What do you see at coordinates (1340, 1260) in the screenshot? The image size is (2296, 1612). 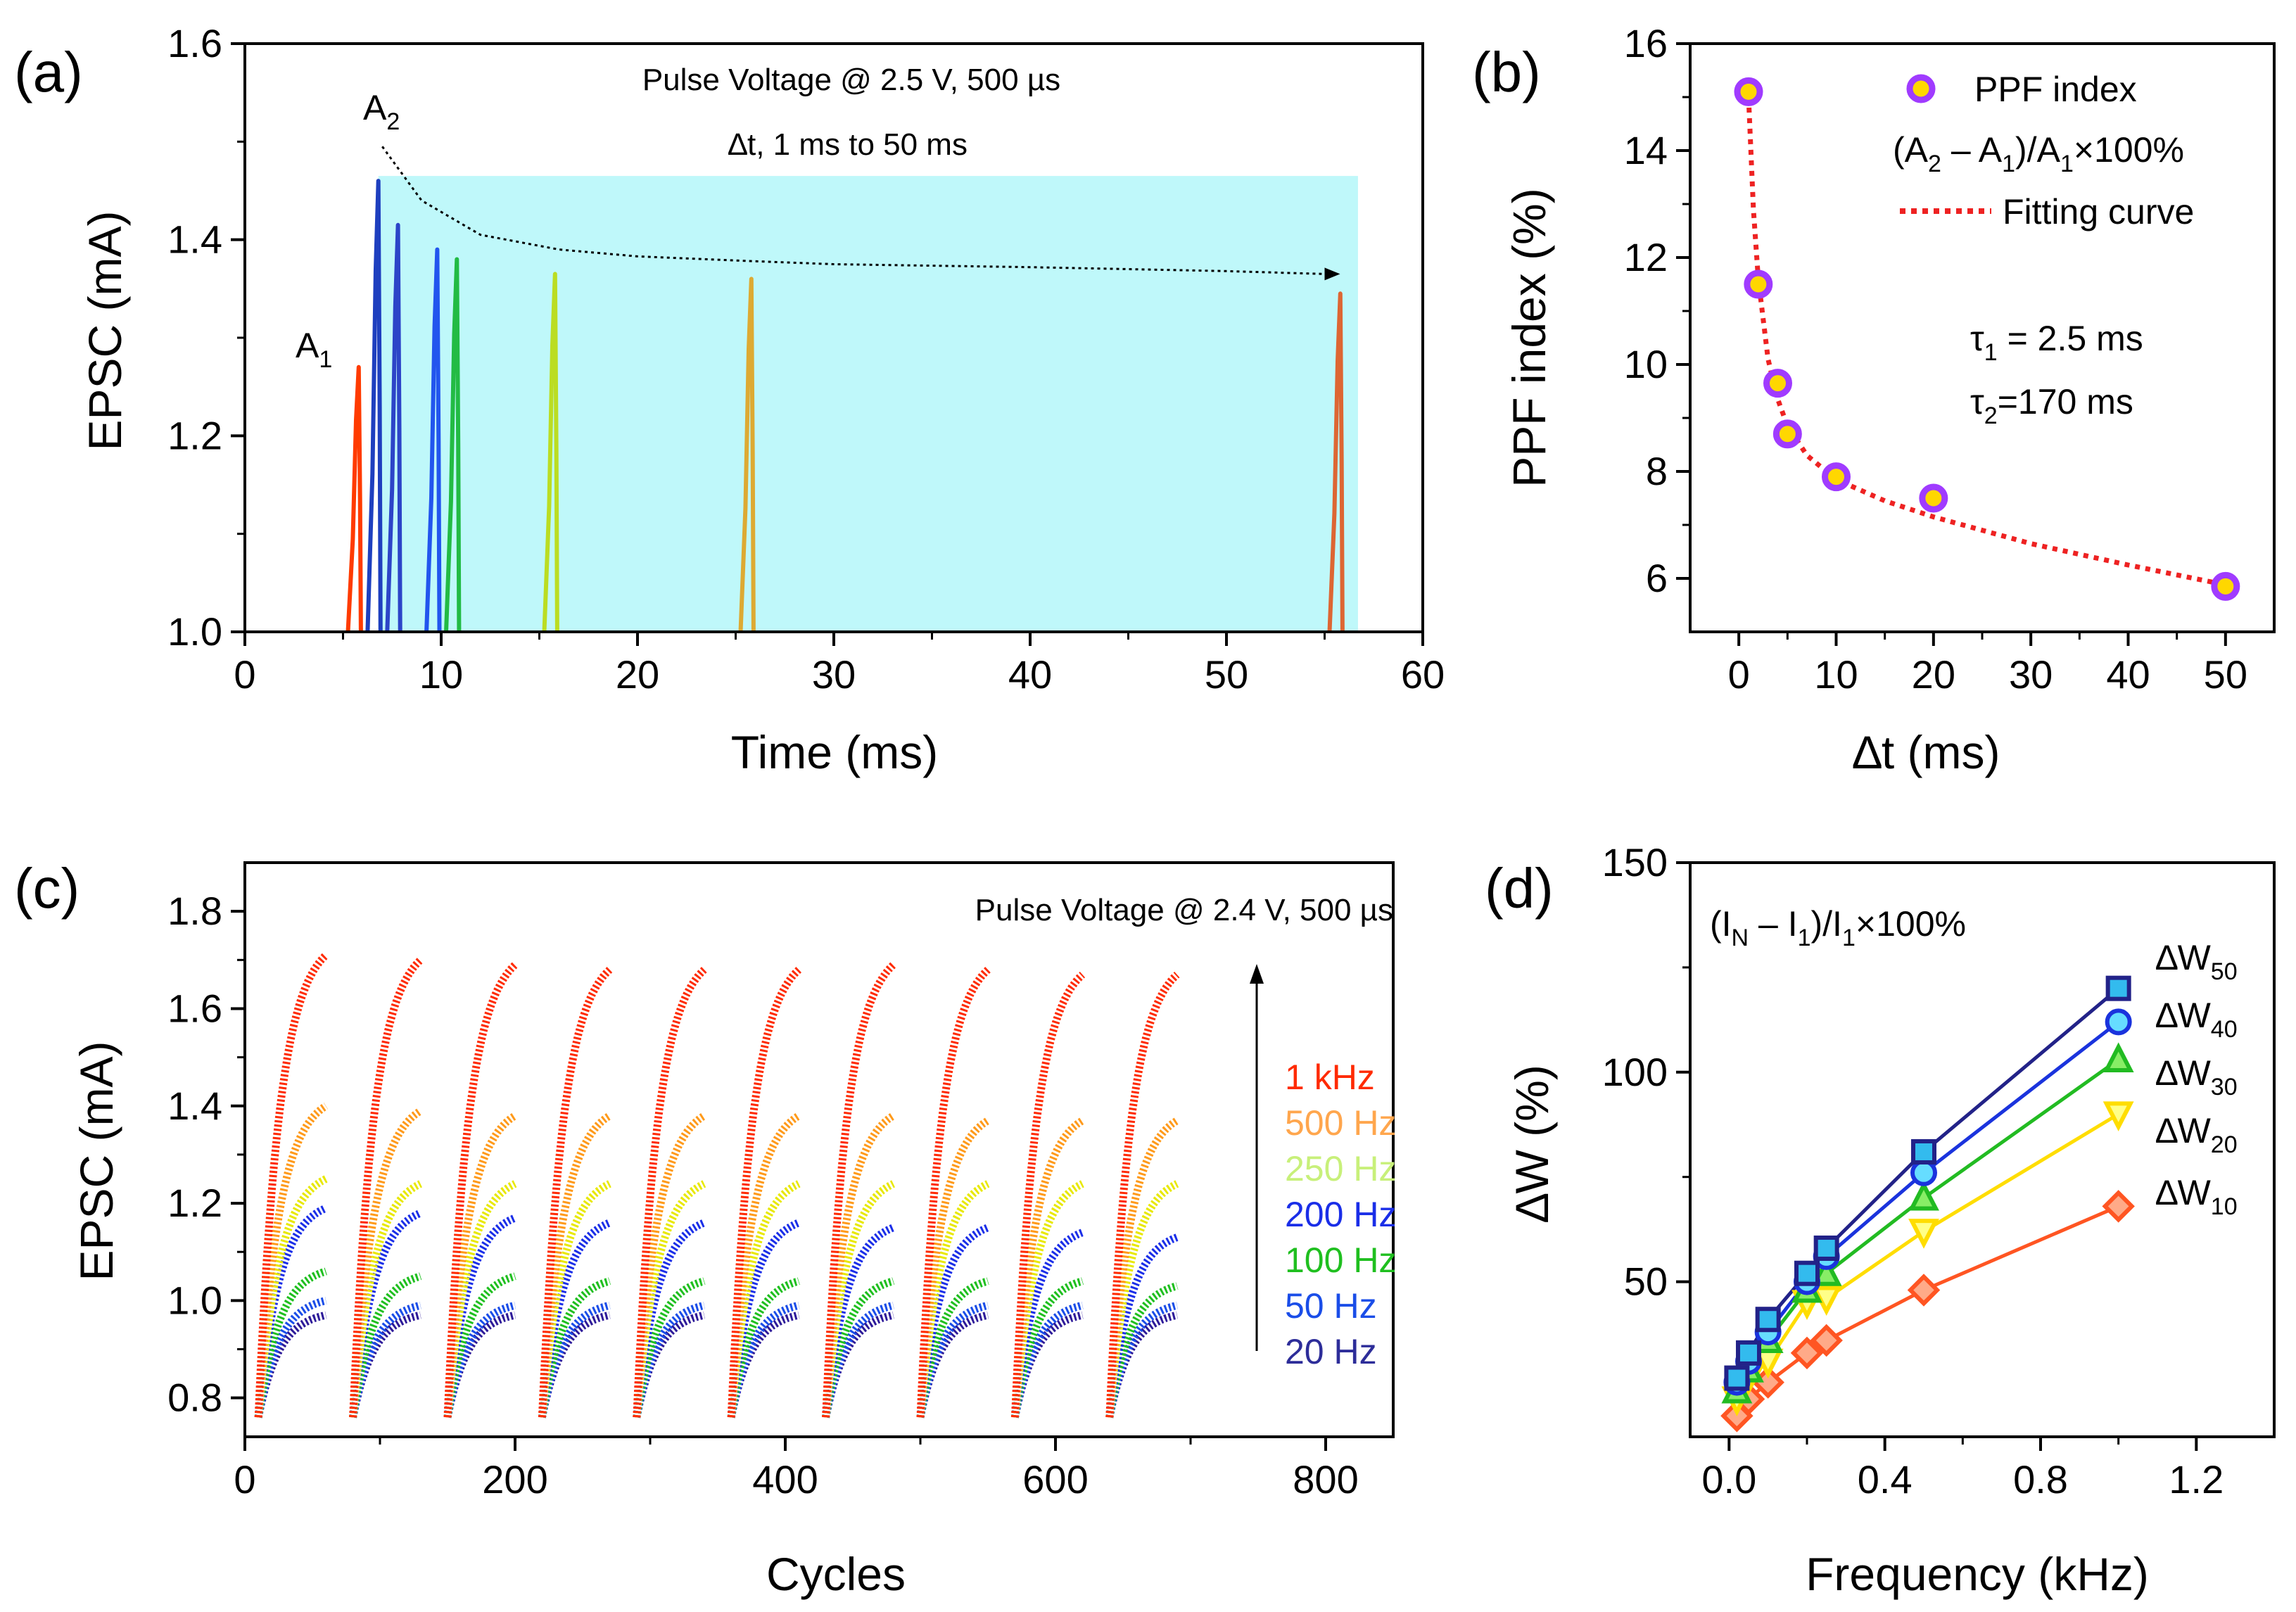 I see `c-legend-label: 100 Hz` at bounding box center [1340, 1260].